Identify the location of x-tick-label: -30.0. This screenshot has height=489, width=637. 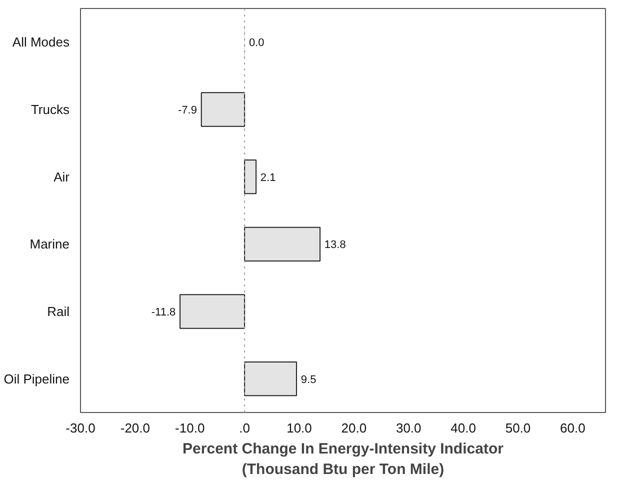
(81, 428).